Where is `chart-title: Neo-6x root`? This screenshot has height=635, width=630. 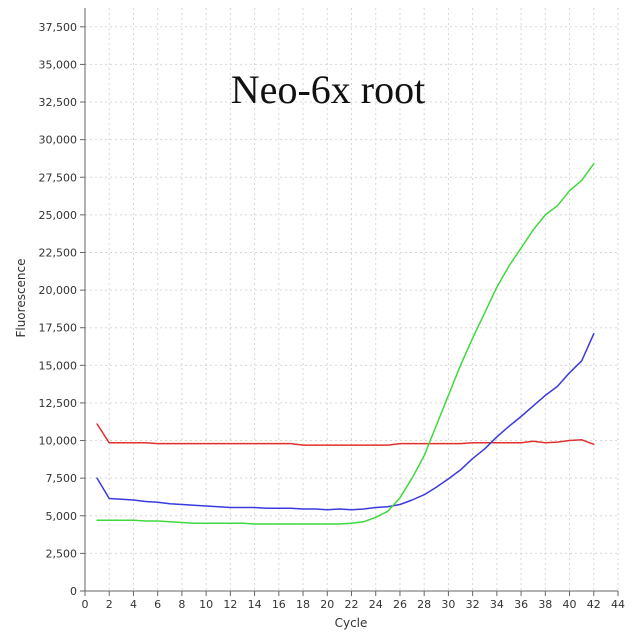
chart-title: Neo-6x root is located at coordinates (328, 89).